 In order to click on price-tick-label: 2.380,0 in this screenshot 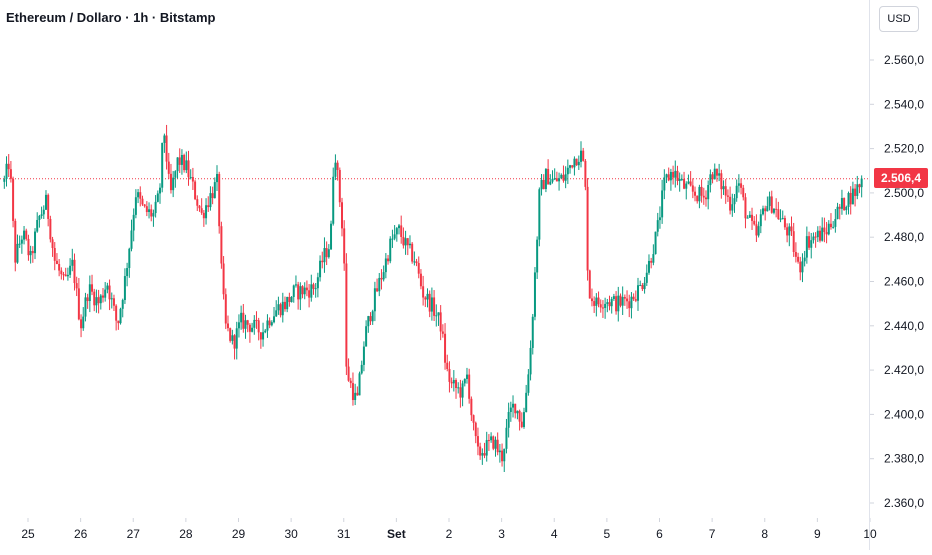, I will do `click(904, 459)`.